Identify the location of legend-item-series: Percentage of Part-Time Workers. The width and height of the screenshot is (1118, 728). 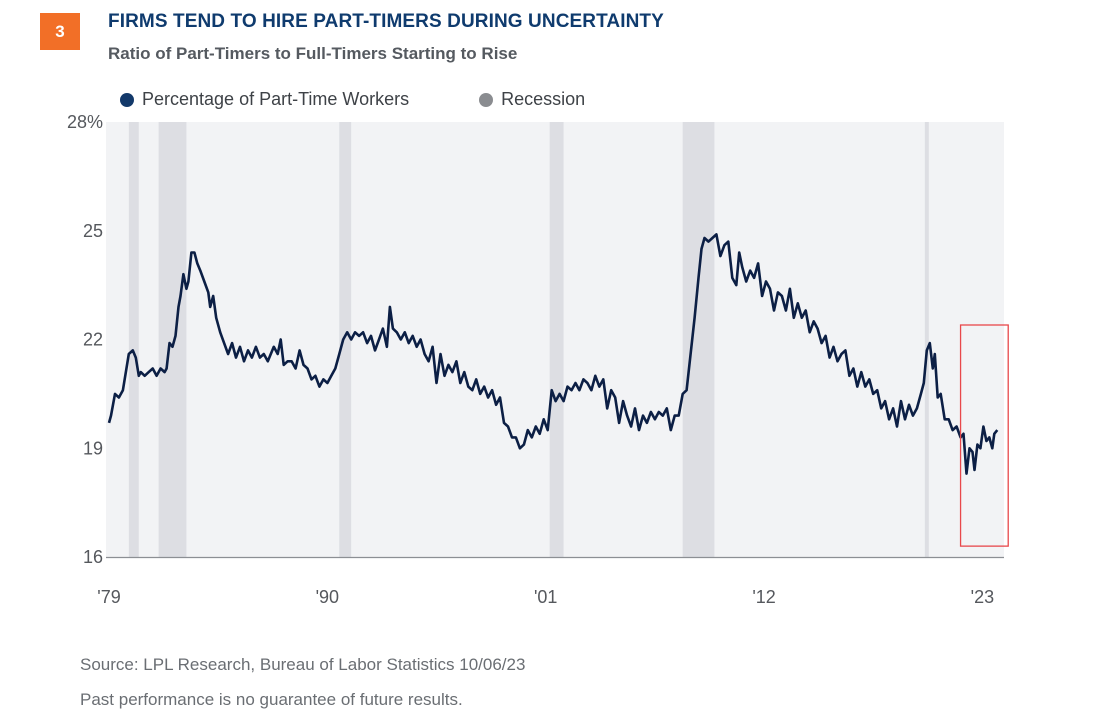
(264, 99).